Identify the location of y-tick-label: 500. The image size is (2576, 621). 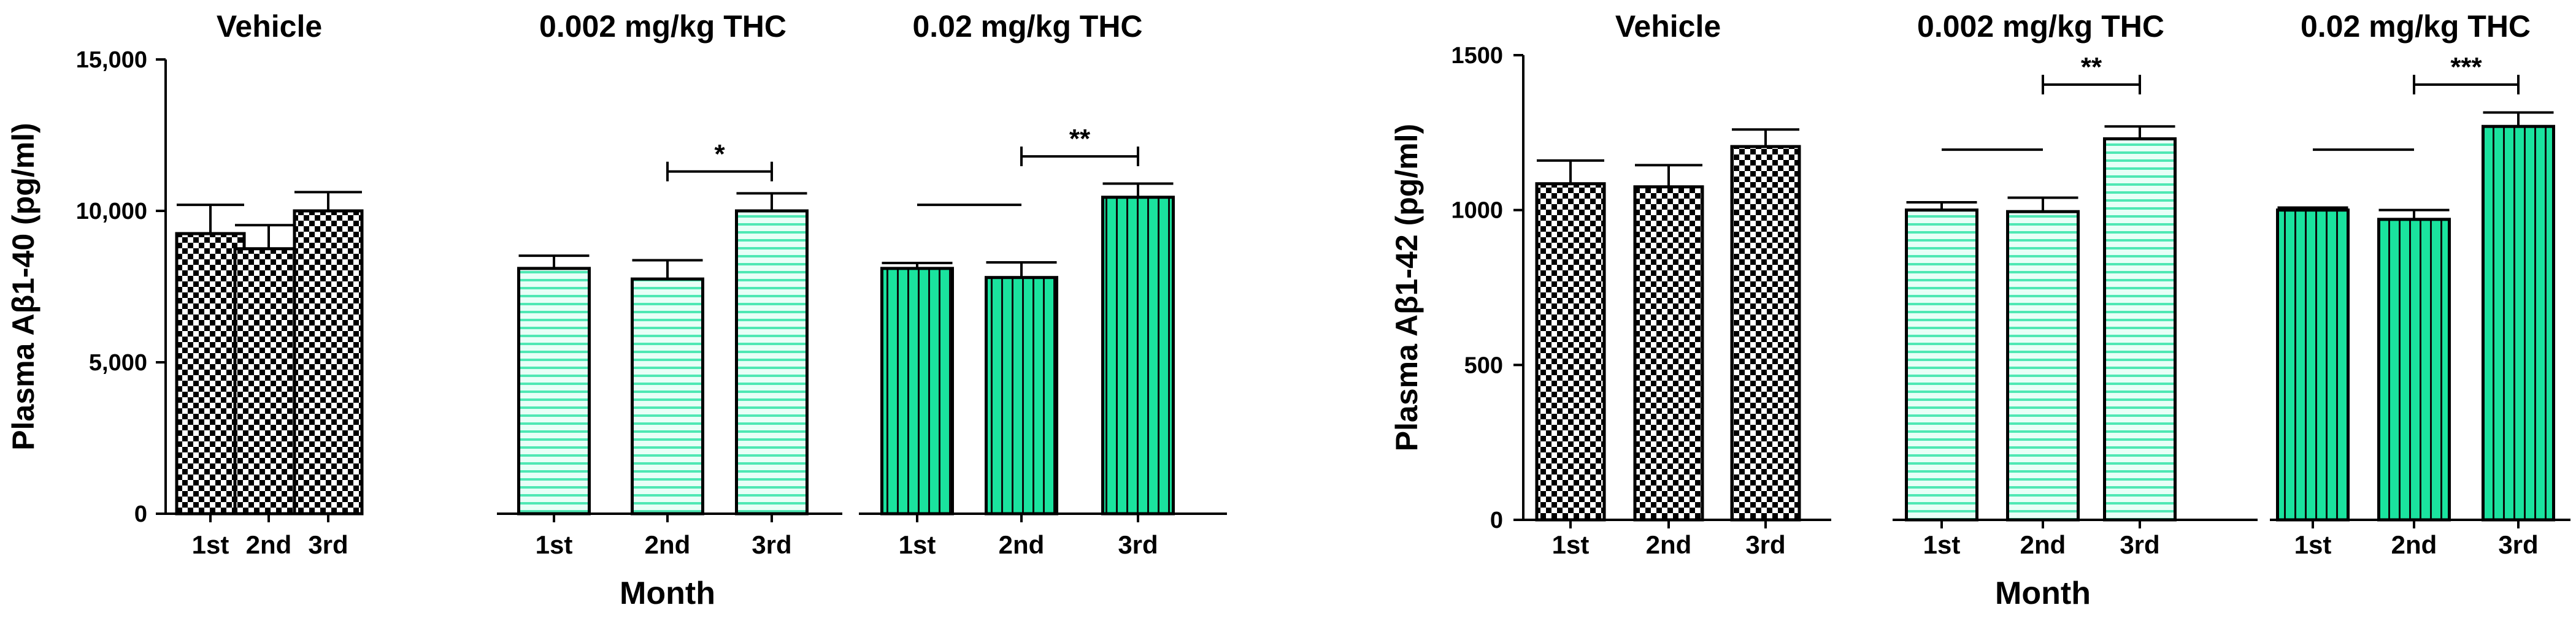
(1484, 365).